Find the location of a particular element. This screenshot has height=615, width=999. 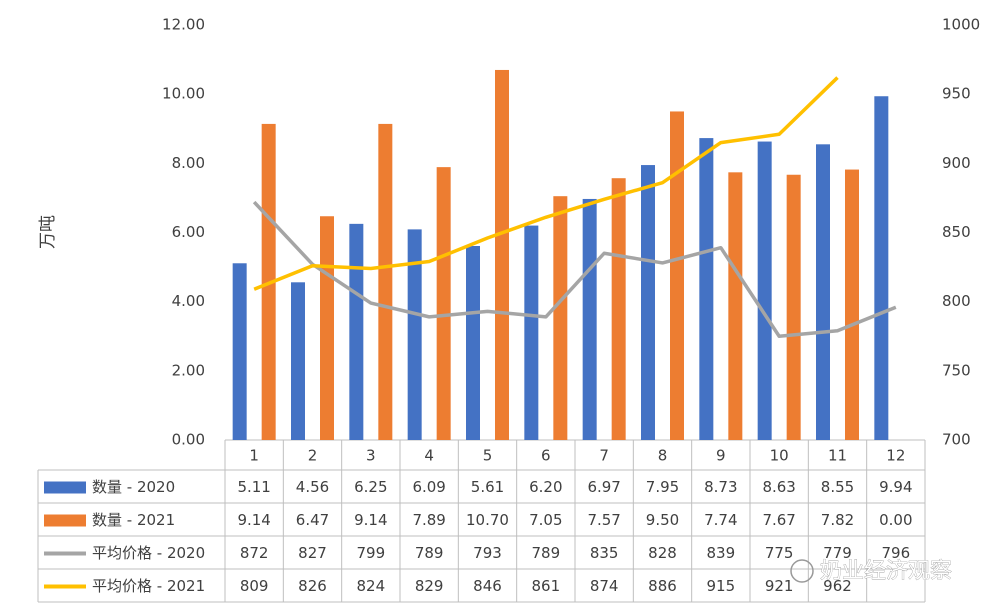

table-cell: 8.73 is located at coordinates (720, 487).